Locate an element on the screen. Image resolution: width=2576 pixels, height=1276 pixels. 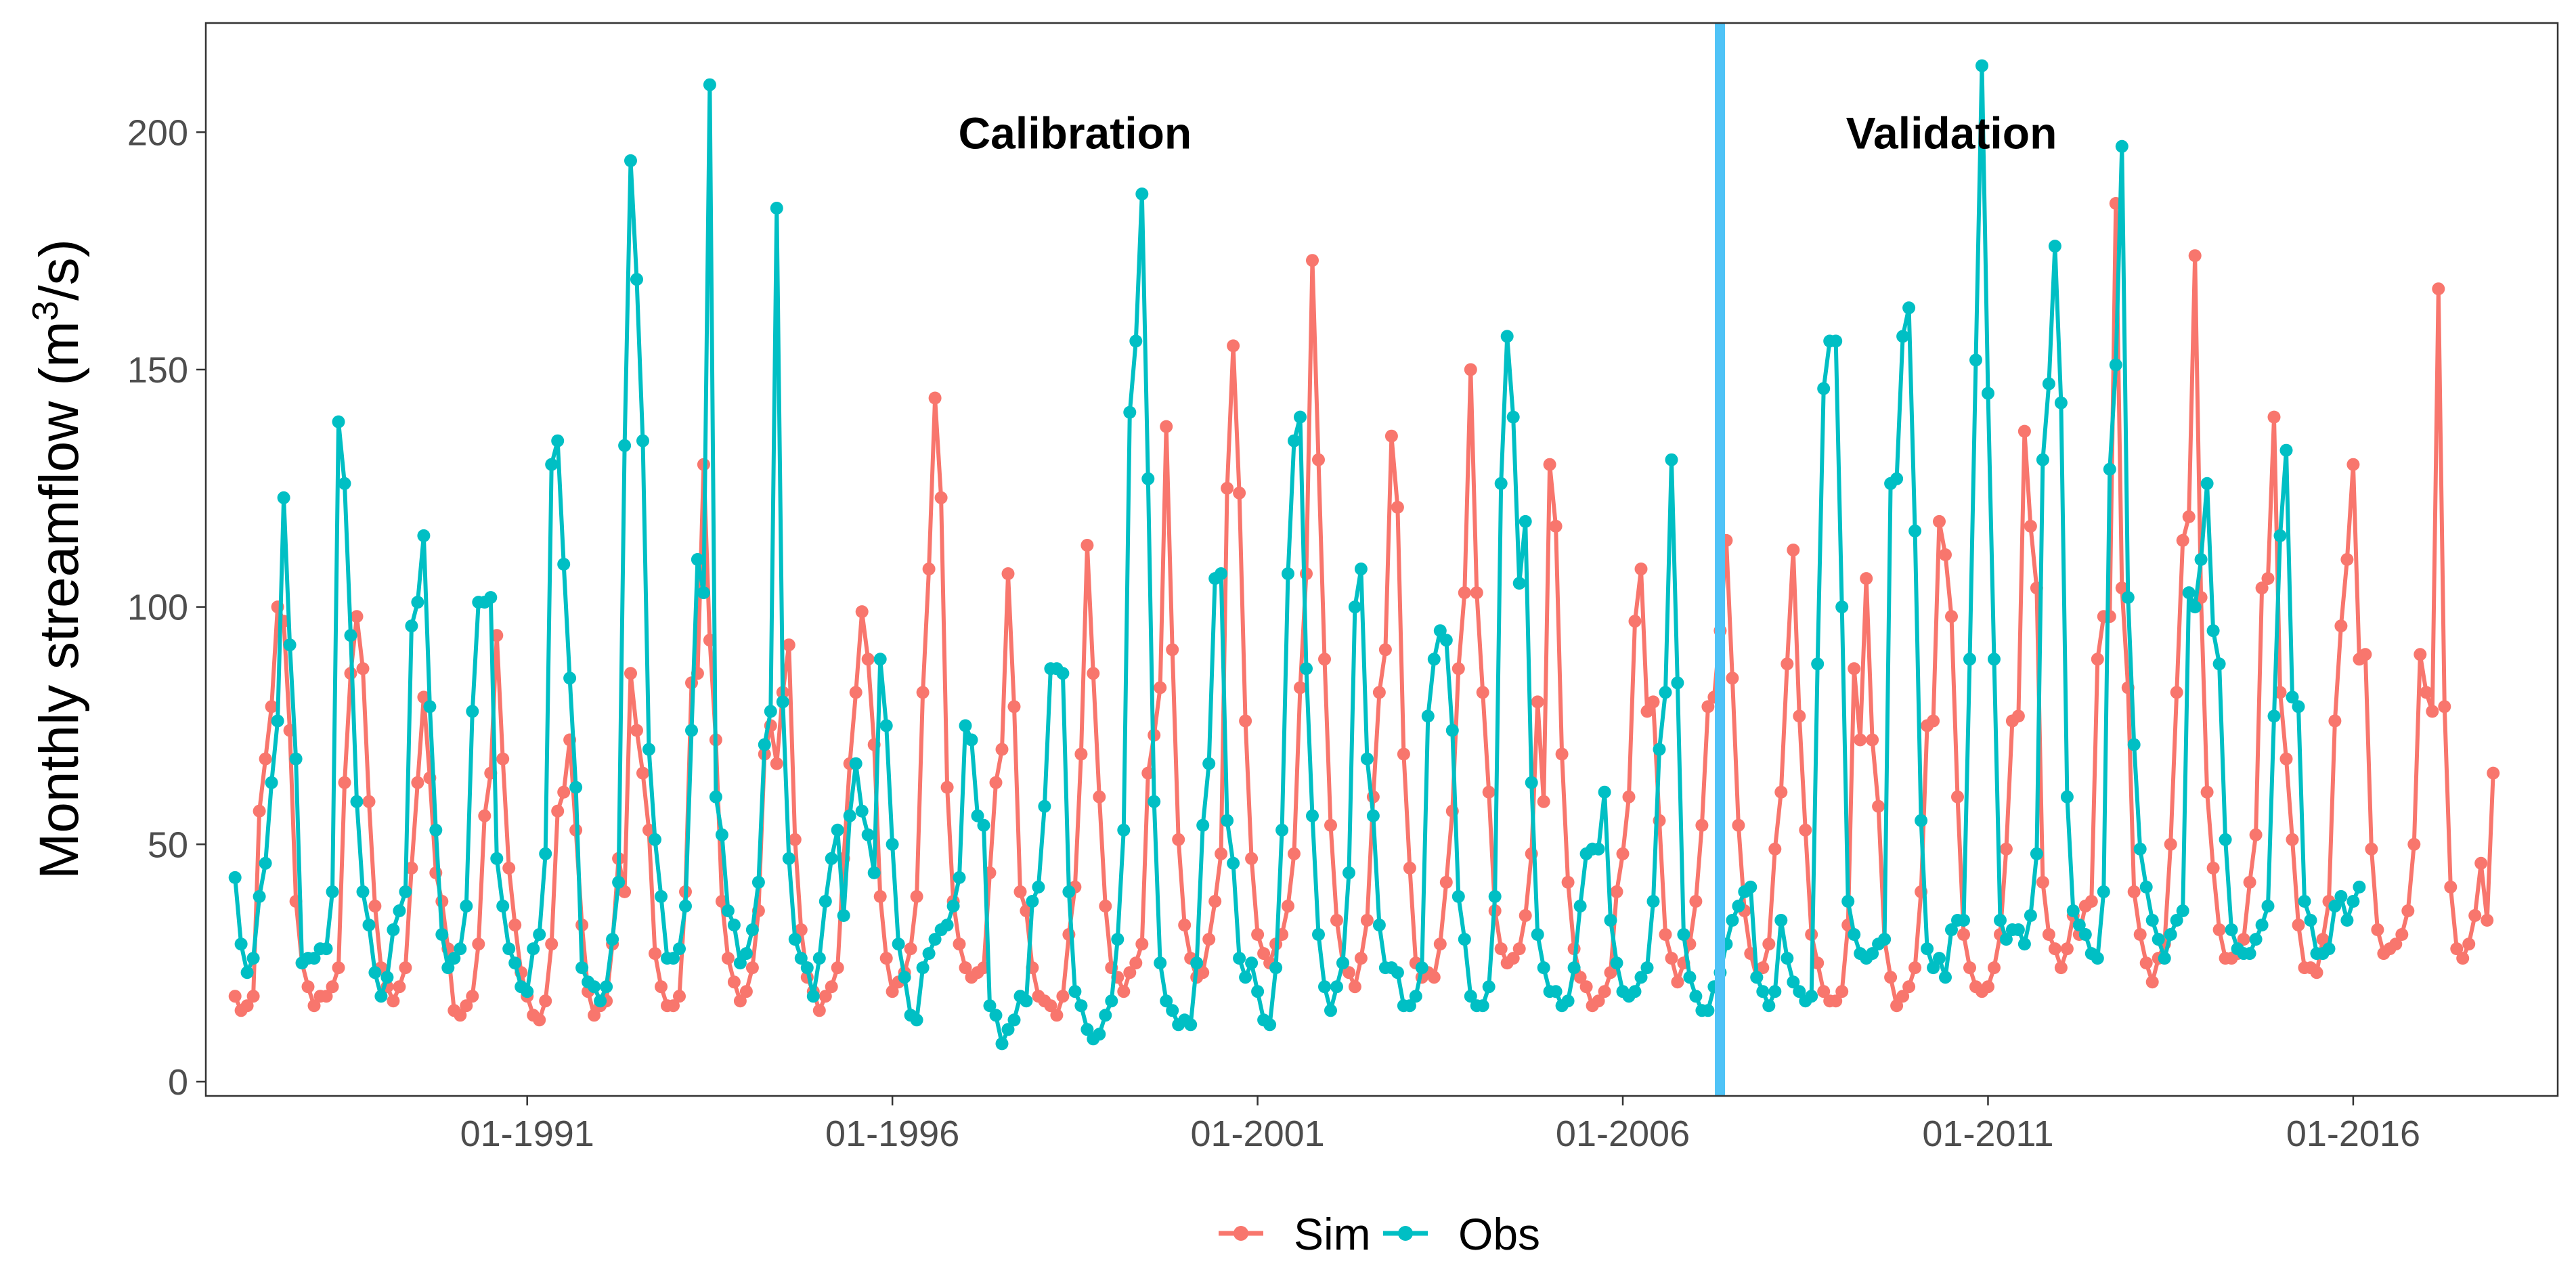
y-axis-title: Monthly streamflow (m3/s) is located at coordinates (57, 559).